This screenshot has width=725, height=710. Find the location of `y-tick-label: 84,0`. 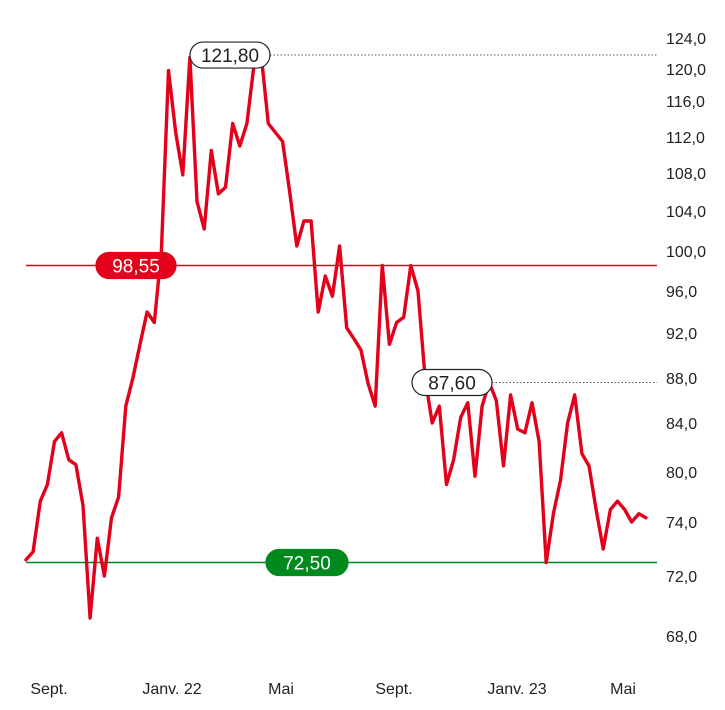

y-tick-label: 84,0 is located at coordinates (681, 424).